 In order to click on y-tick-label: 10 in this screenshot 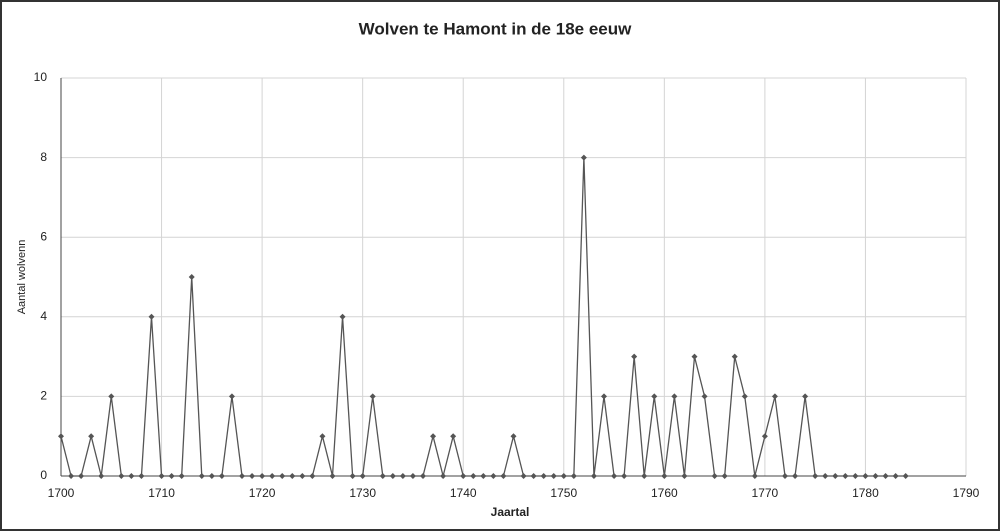, I will do `click(41, 77)`.